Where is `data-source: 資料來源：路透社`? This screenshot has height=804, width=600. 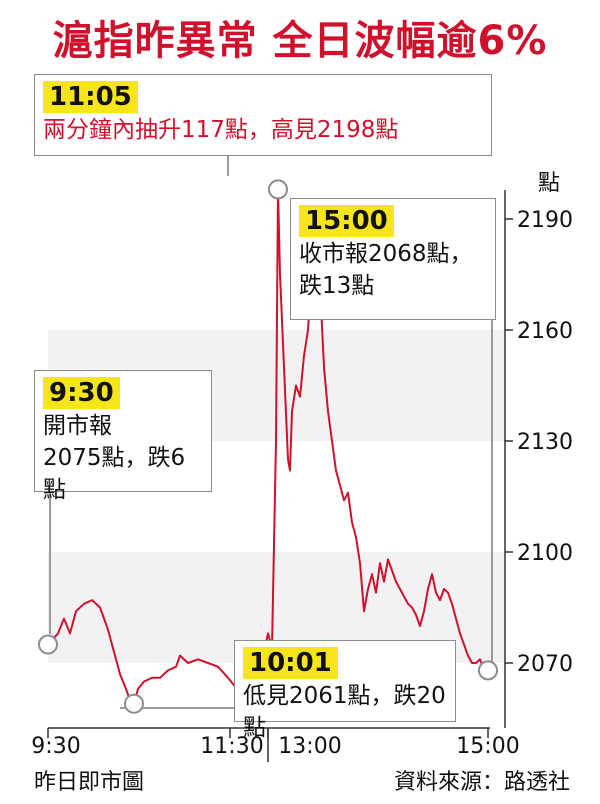
data-source: 資料來源：路透社 is located at coordinates (481, 782).